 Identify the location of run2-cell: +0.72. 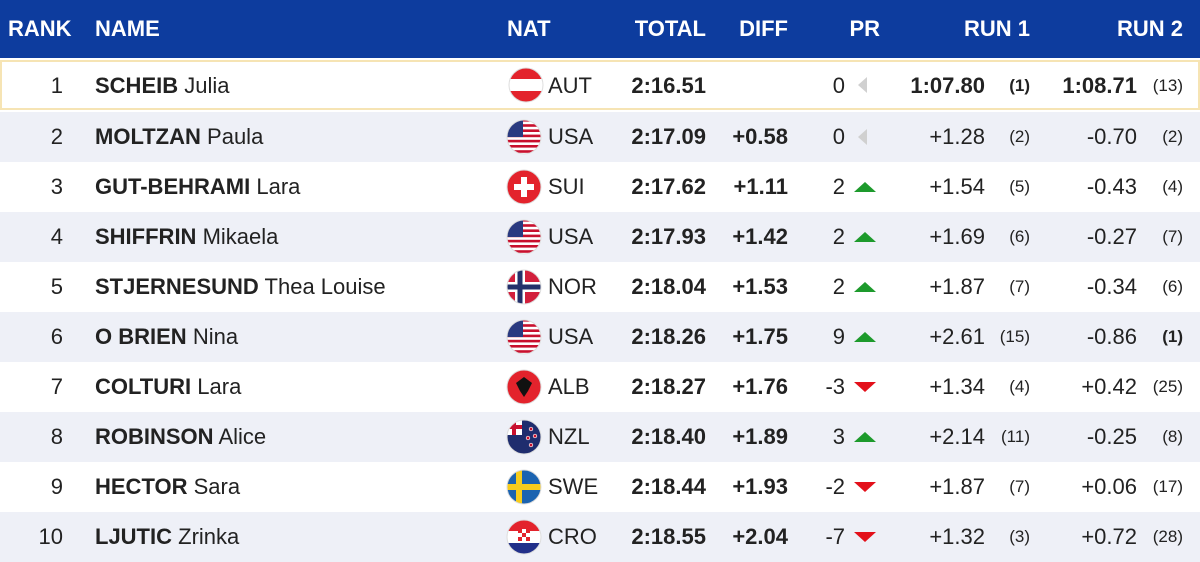
(1109, 536).